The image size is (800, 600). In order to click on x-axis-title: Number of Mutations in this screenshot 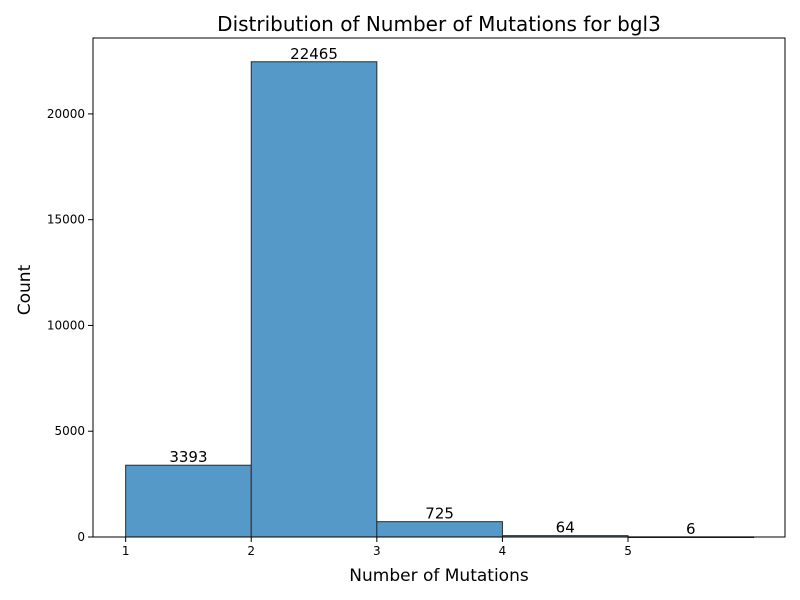, I will do `click(439, 576)`.